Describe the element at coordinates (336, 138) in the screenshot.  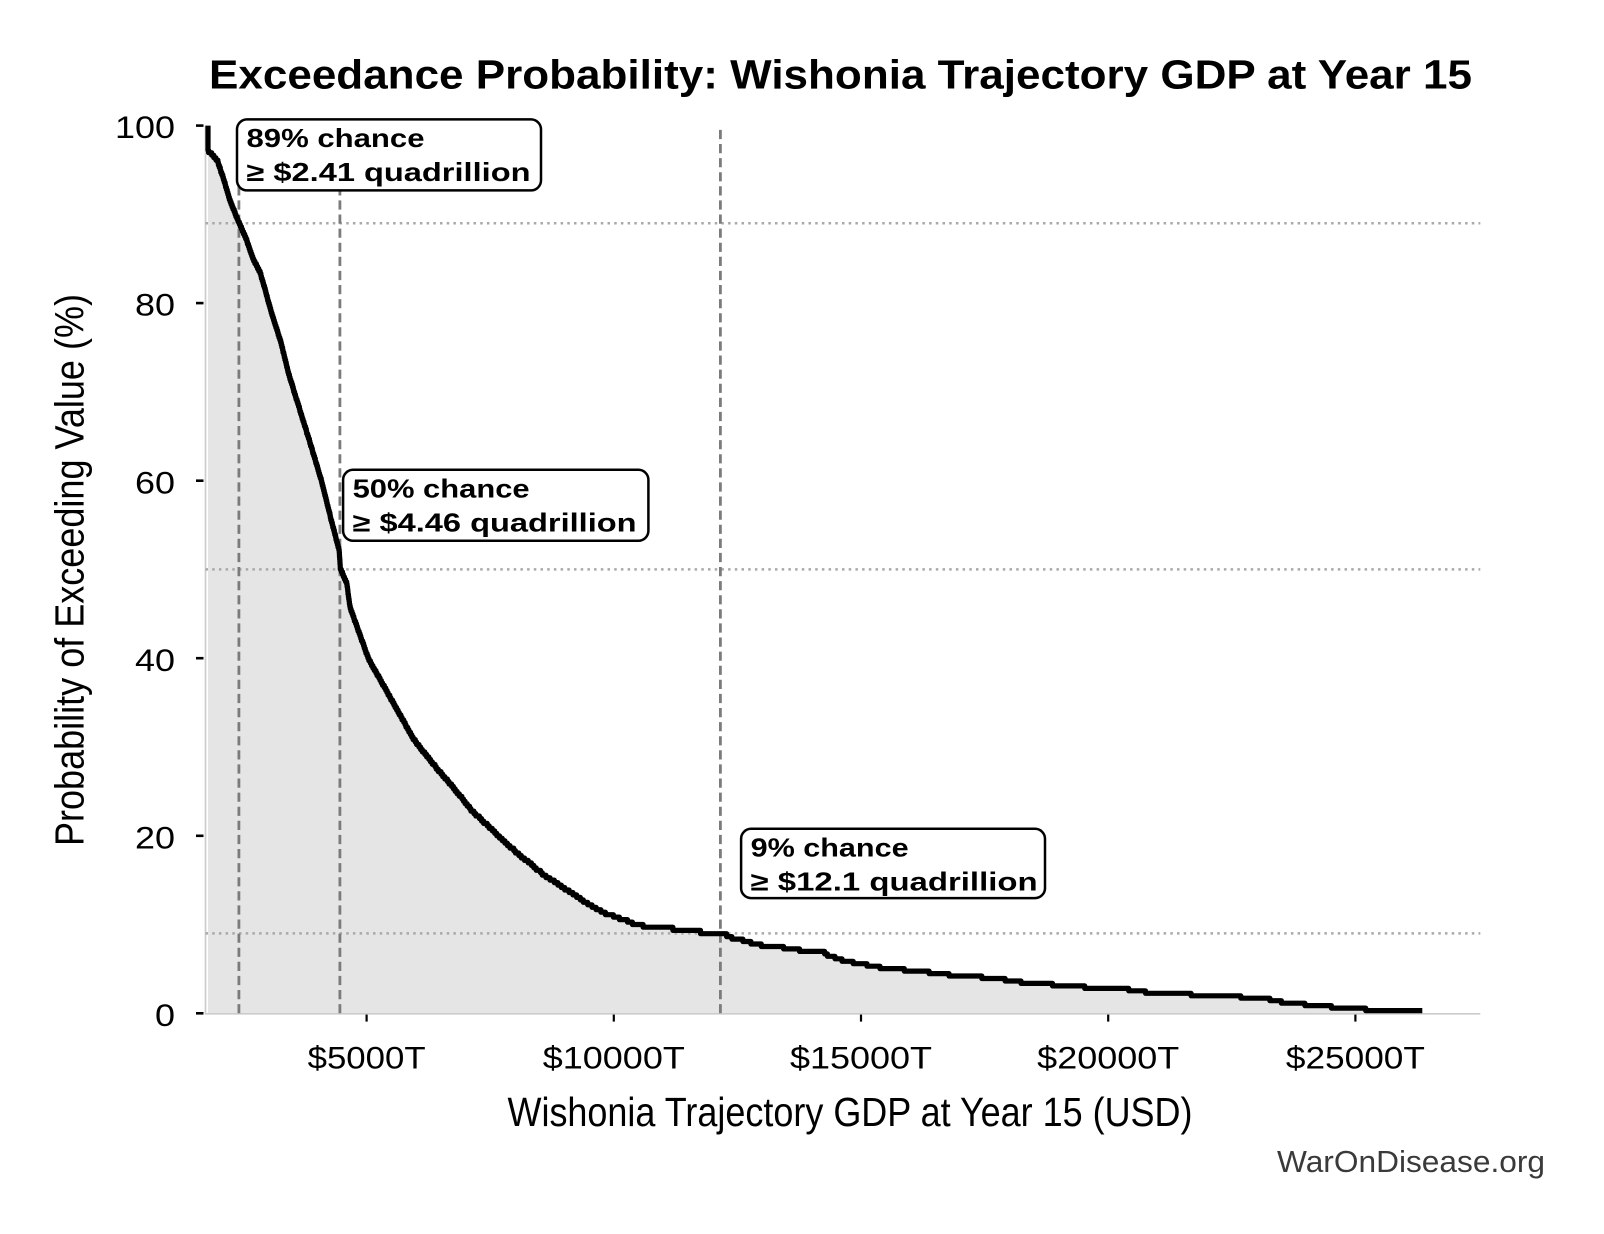
I see `svg-text: 89% chance` at that location.